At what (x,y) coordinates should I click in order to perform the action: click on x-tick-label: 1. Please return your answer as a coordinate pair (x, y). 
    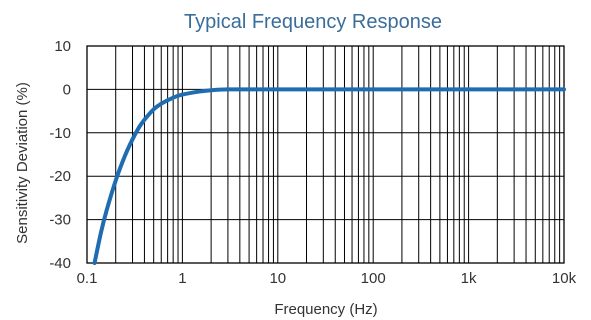
    Looking at the image, I should click on (182, 278).